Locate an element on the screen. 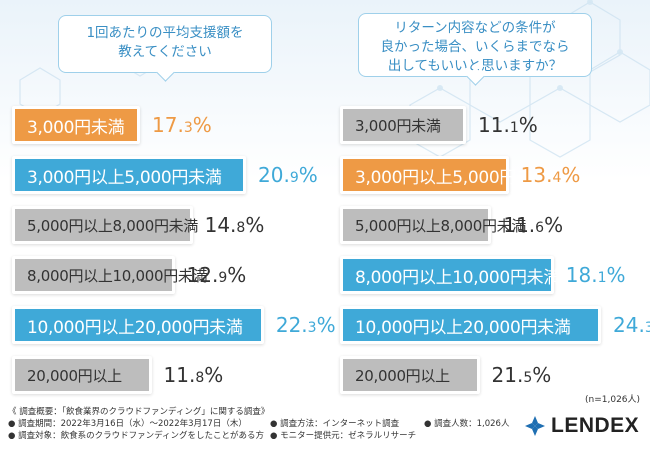 The height and width of the screenshot is (450, 650). survey-provider: ● モニター提供元：ゼネラルリサーチ is located at coordinates (343, 436).